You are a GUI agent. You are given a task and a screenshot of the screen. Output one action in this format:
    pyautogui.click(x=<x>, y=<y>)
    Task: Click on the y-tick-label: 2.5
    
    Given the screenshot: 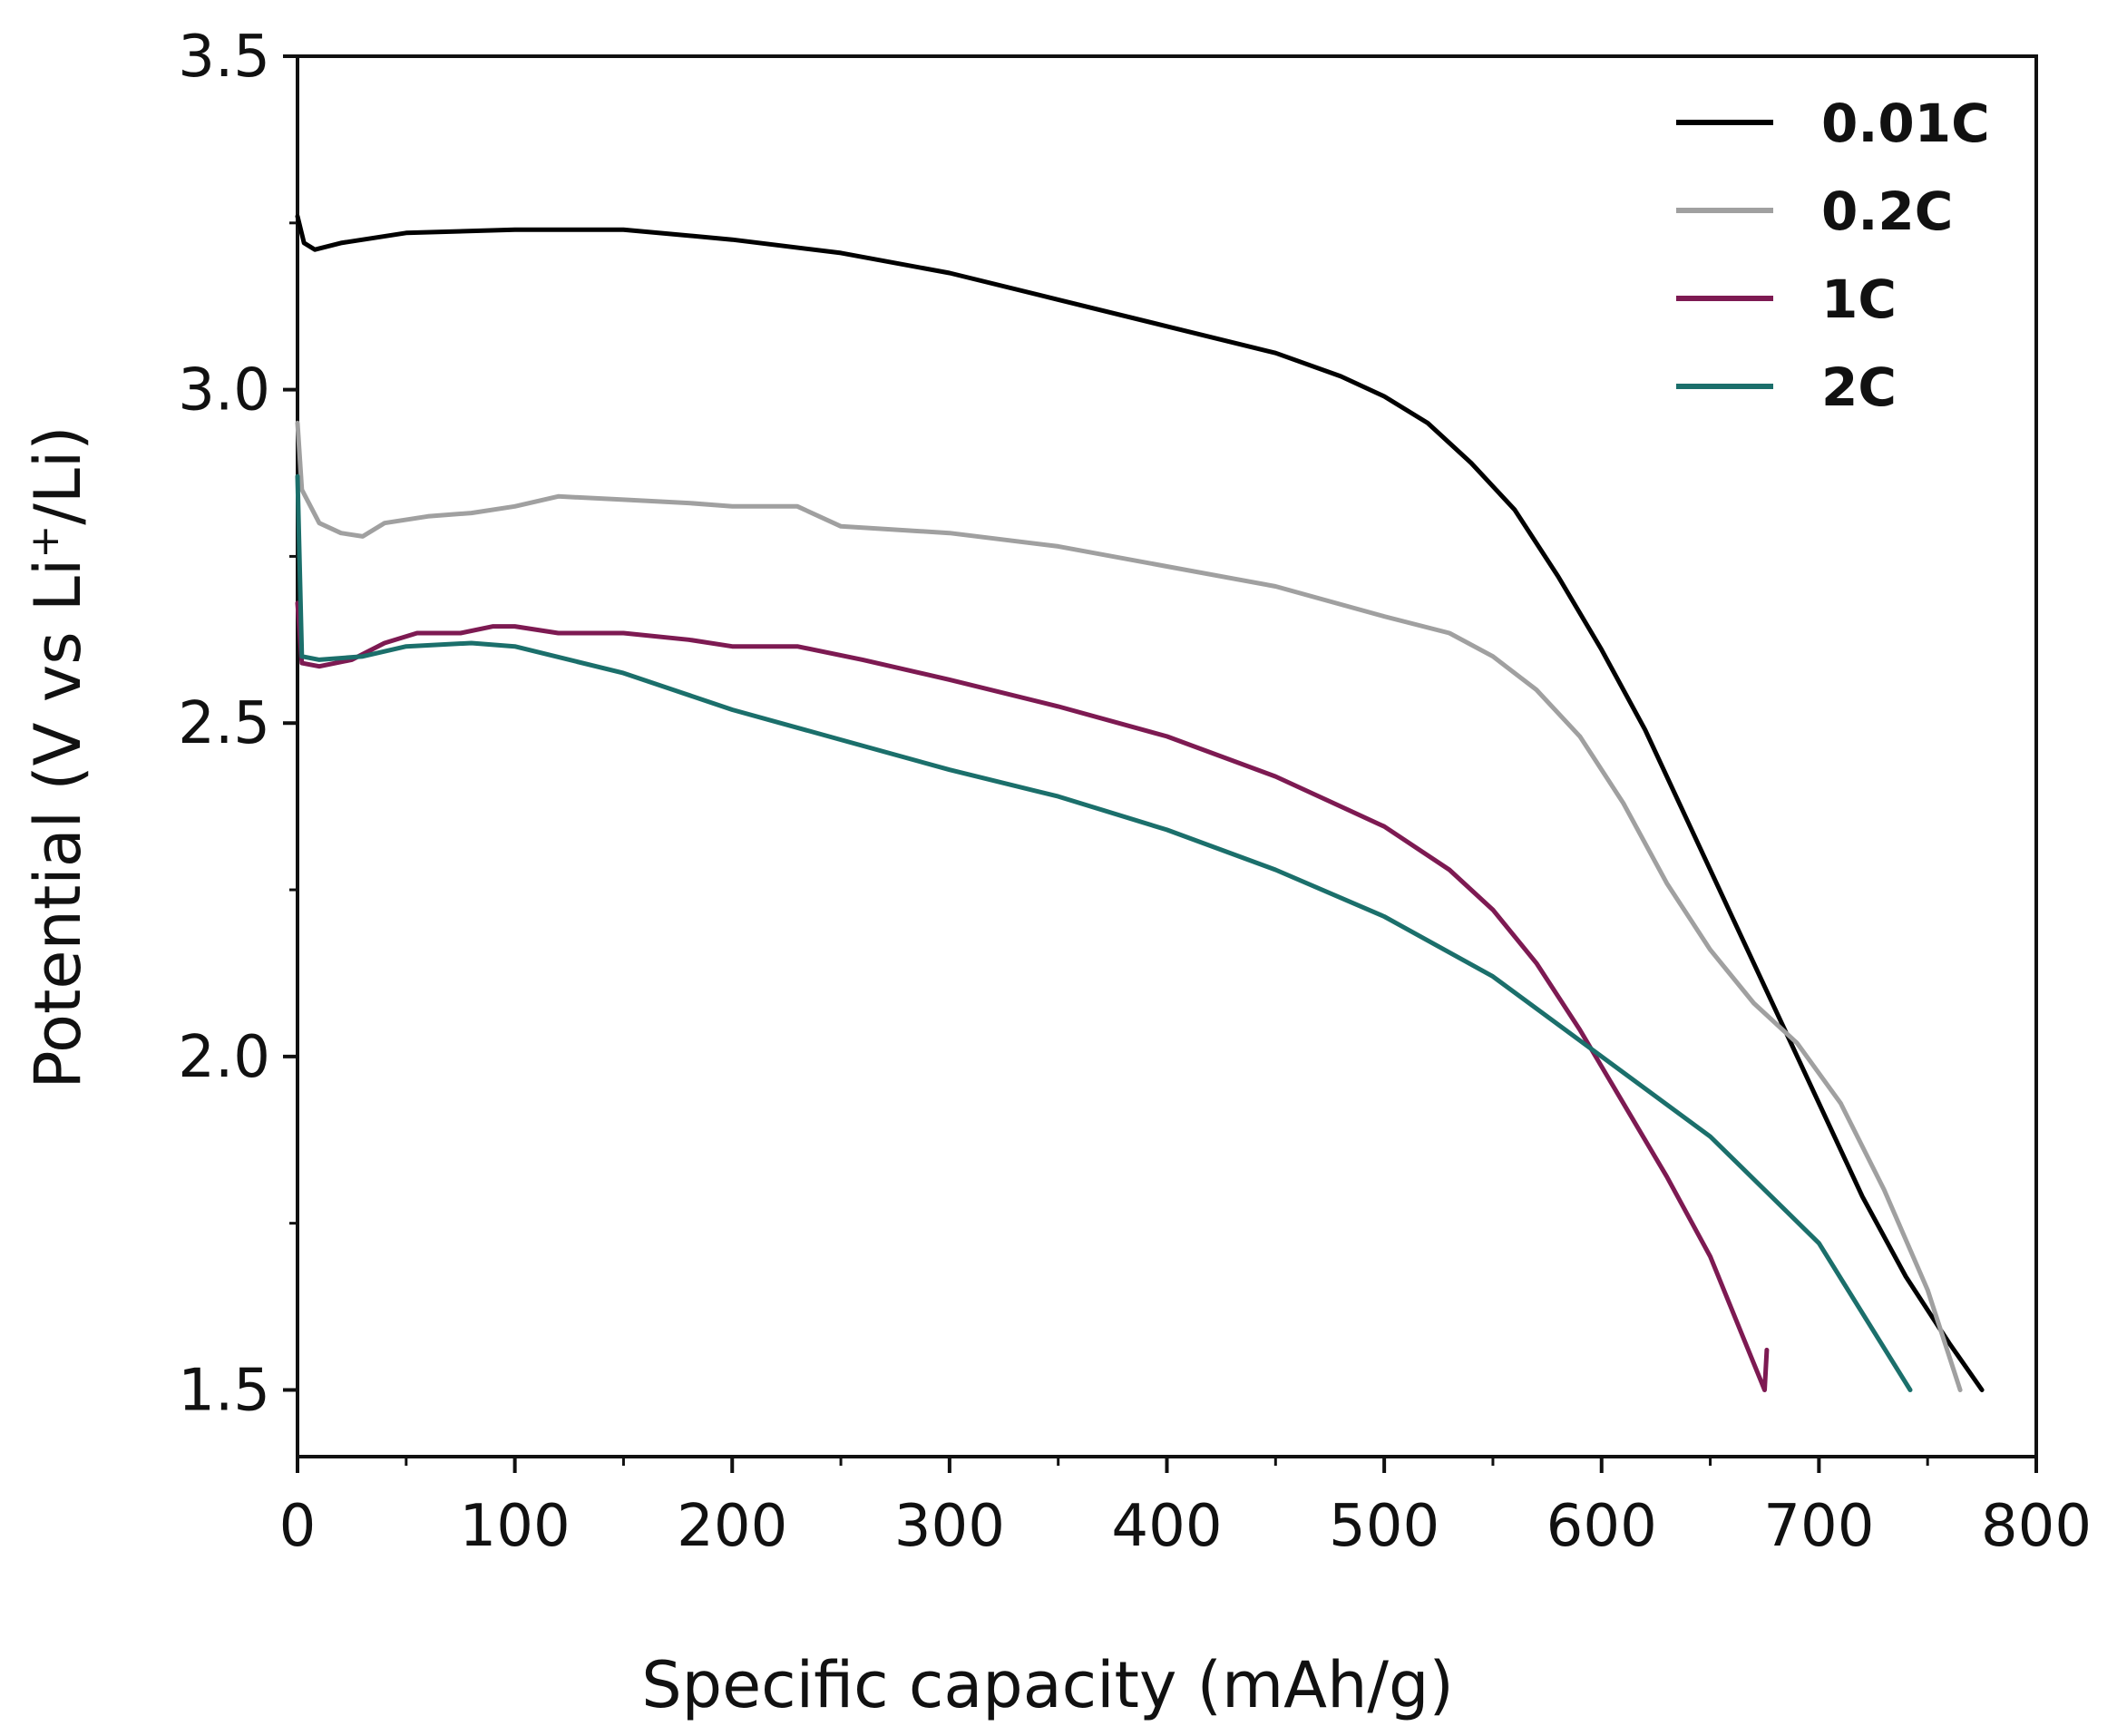 What is the action you would take?
    pyautogui.click(x=224, y=723)
    